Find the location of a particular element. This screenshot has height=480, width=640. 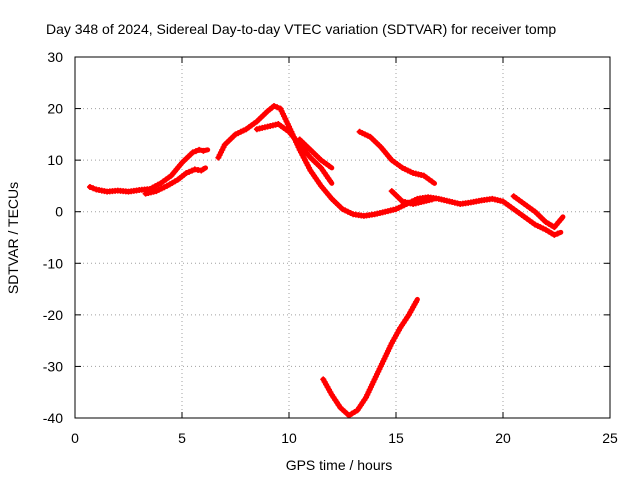

x-tick-label: 20 is located at coordinates (503, 438).